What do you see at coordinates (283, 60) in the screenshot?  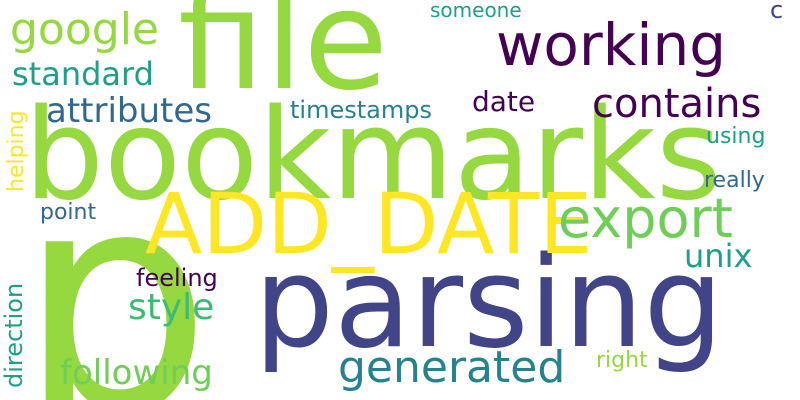 I see `word-file: file` at bounding box center [283, 60].